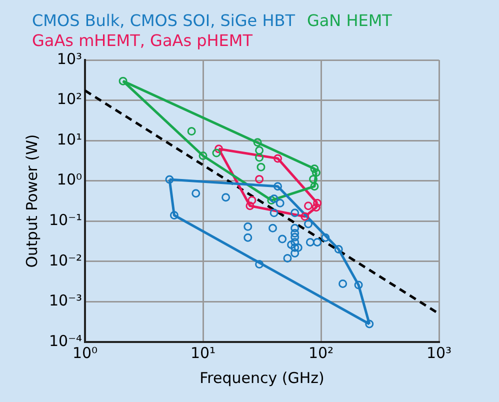  What do you see at coordinates (321, 353) in the screenshot?
I see `x-tick-label: 10²` at bounding box center [321, 353].